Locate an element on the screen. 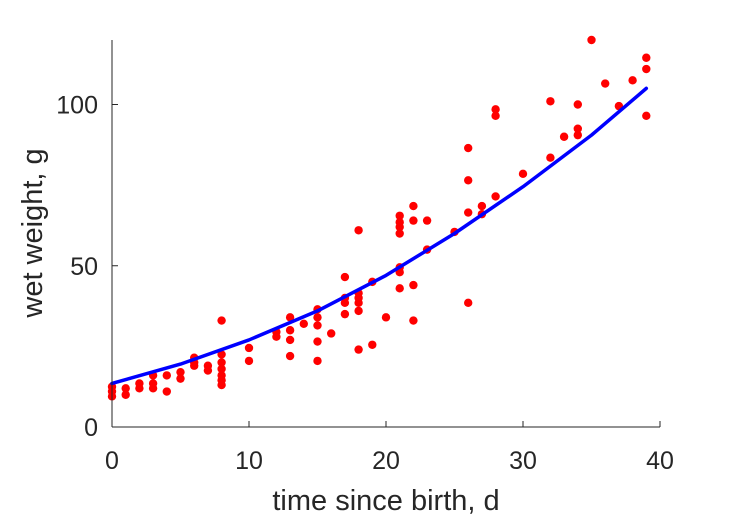 This screenshot has height=521, width=729. y-tick-label: 50 is located at coordinates (84, 267).